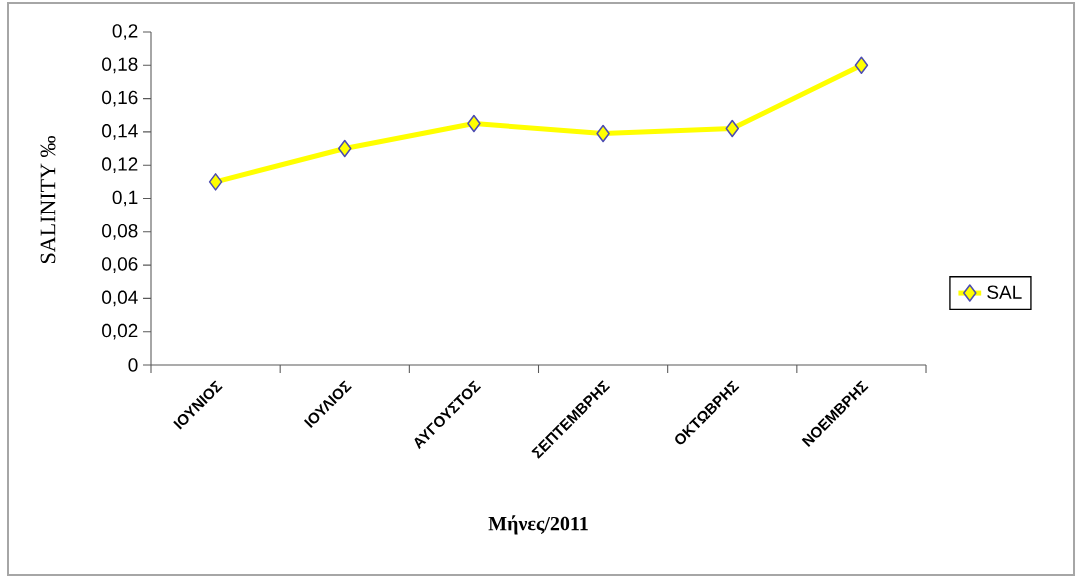 The height and width of the screenshot is (578, 1081). Describe the element at coordinates (120, 132) in the screenshot. I see `y-tick-label: 0,14` at that location.